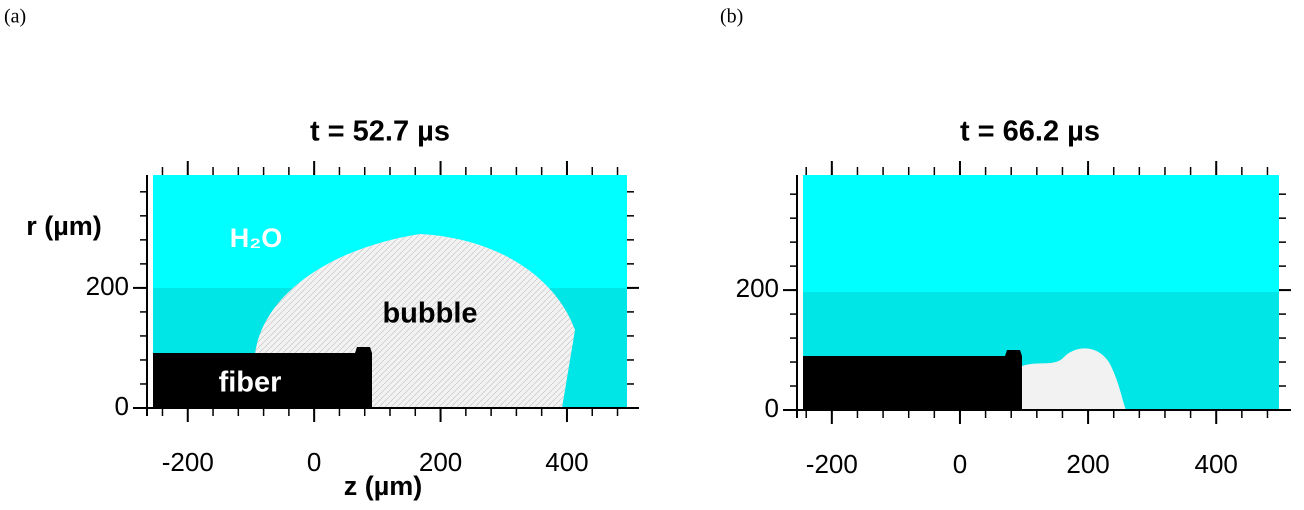  What do you see at coordinates (250, 383) in the screenshot?
I see `annotation: fiber` at bounding box center [250, 383].